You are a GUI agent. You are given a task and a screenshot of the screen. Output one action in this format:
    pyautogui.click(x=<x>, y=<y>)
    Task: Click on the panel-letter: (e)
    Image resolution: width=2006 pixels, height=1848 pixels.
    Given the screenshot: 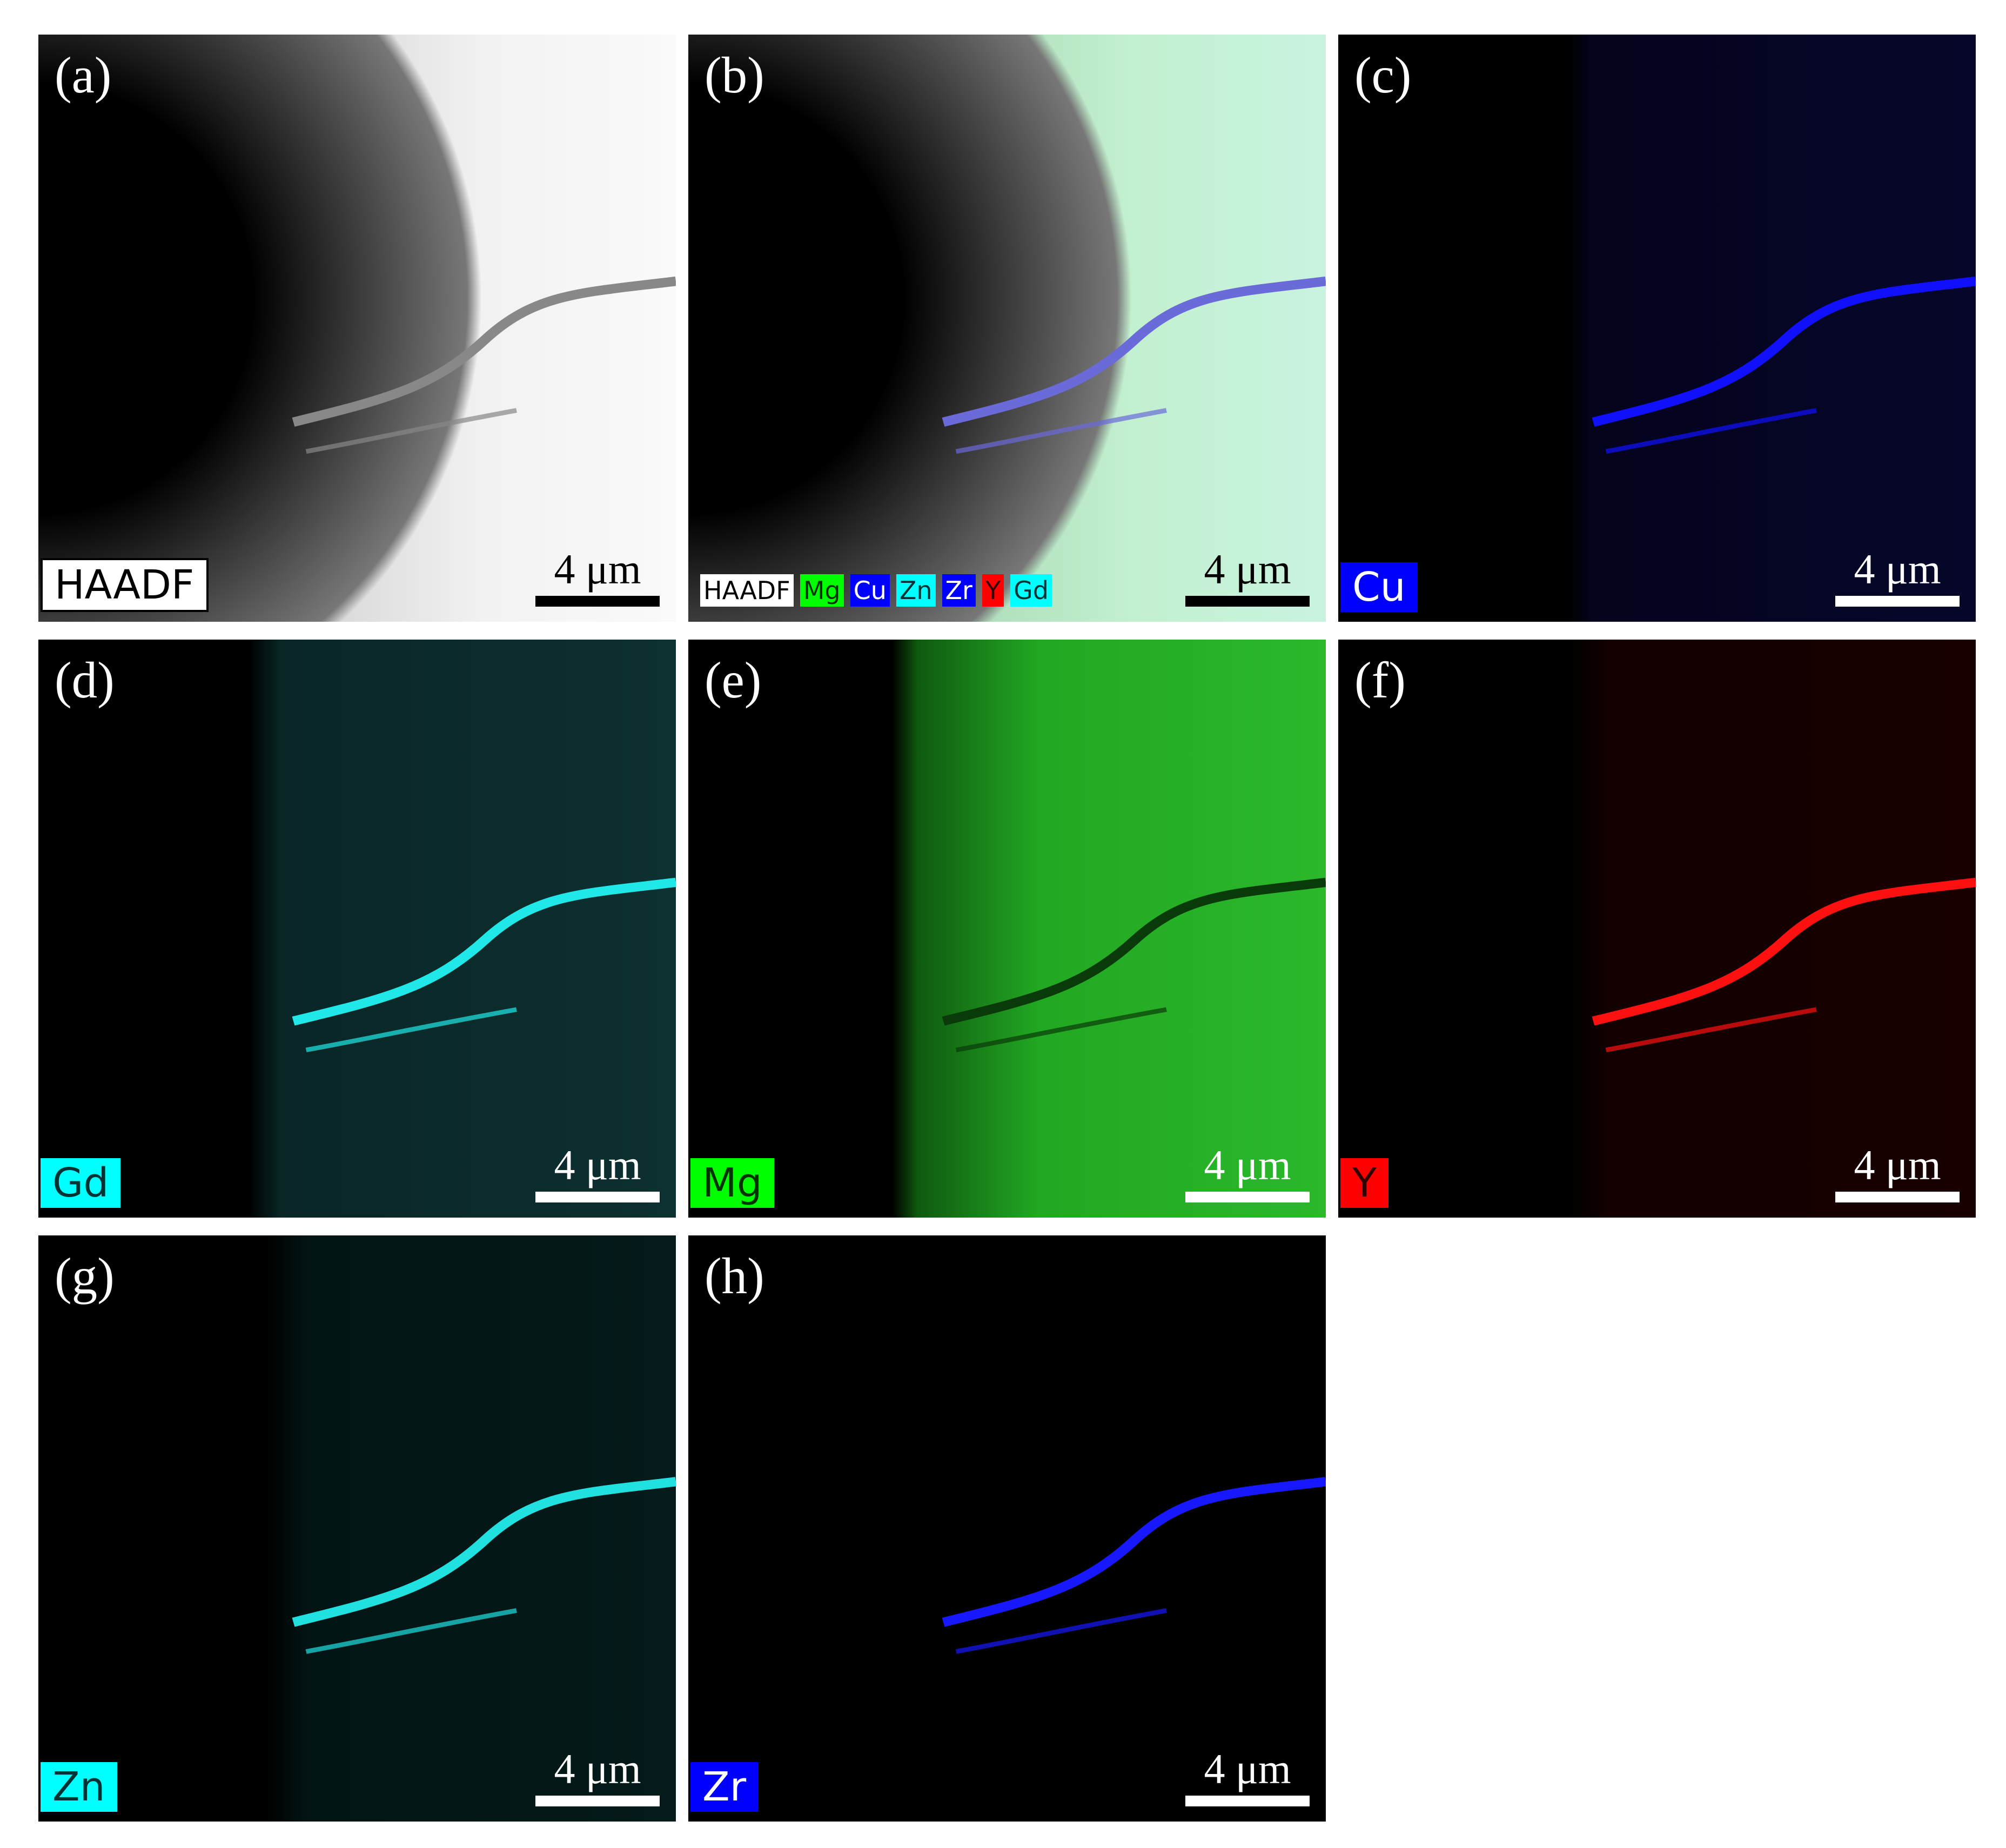 What is the action you would take?
    pyautogui.click(x=734, y=680)
    